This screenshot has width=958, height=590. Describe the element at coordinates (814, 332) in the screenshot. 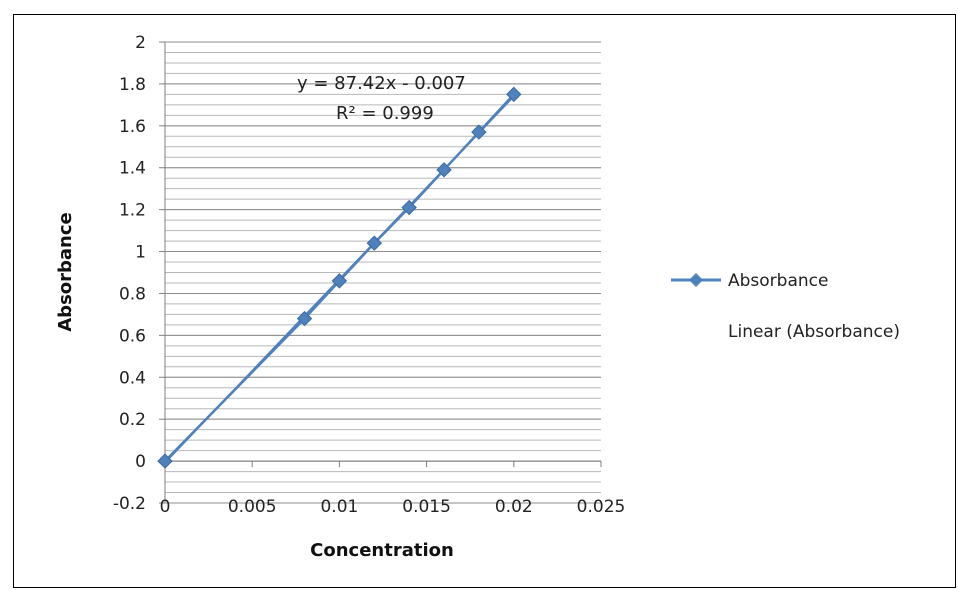

I see `legend-trendline-label: Linear (Absorbance)` at that location.